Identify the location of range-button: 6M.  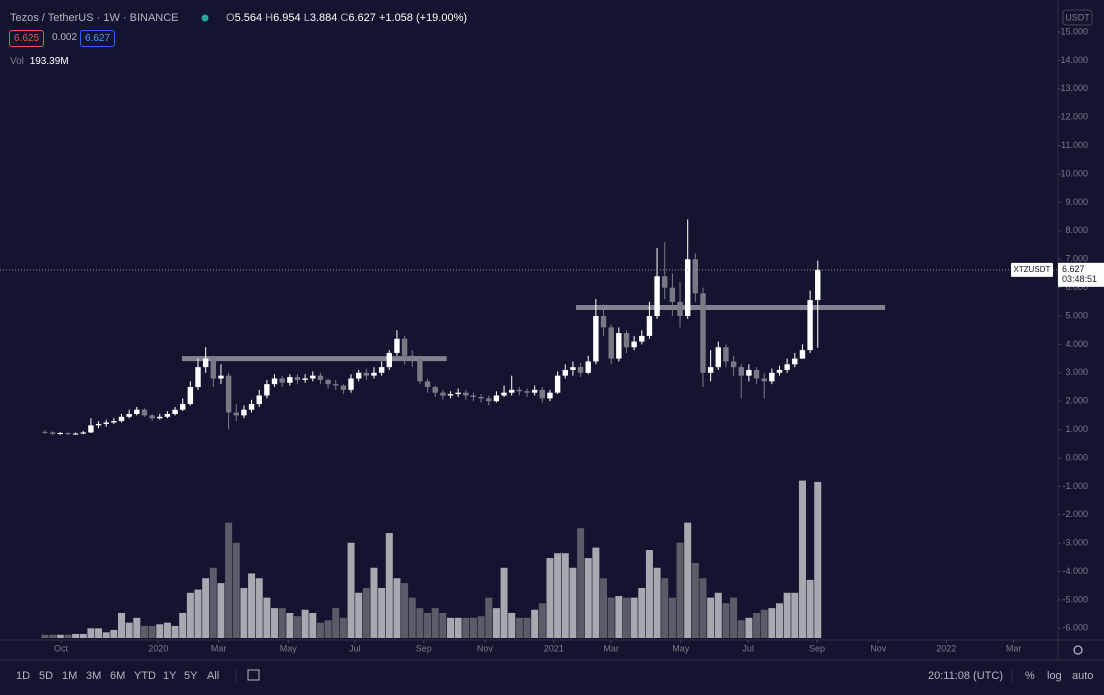
(118, 676).